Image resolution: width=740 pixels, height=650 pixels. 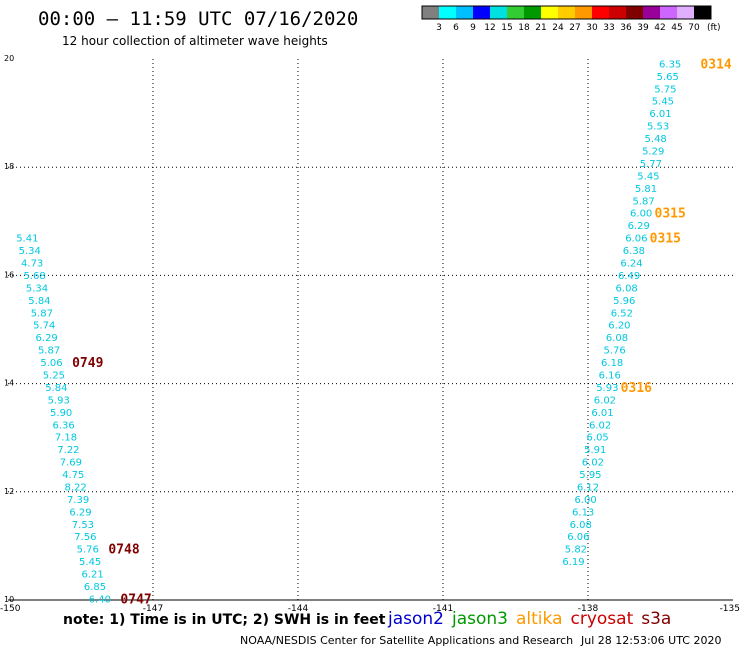 I want to click on swh-value-label: 5.76, so click(x=614, y=351).